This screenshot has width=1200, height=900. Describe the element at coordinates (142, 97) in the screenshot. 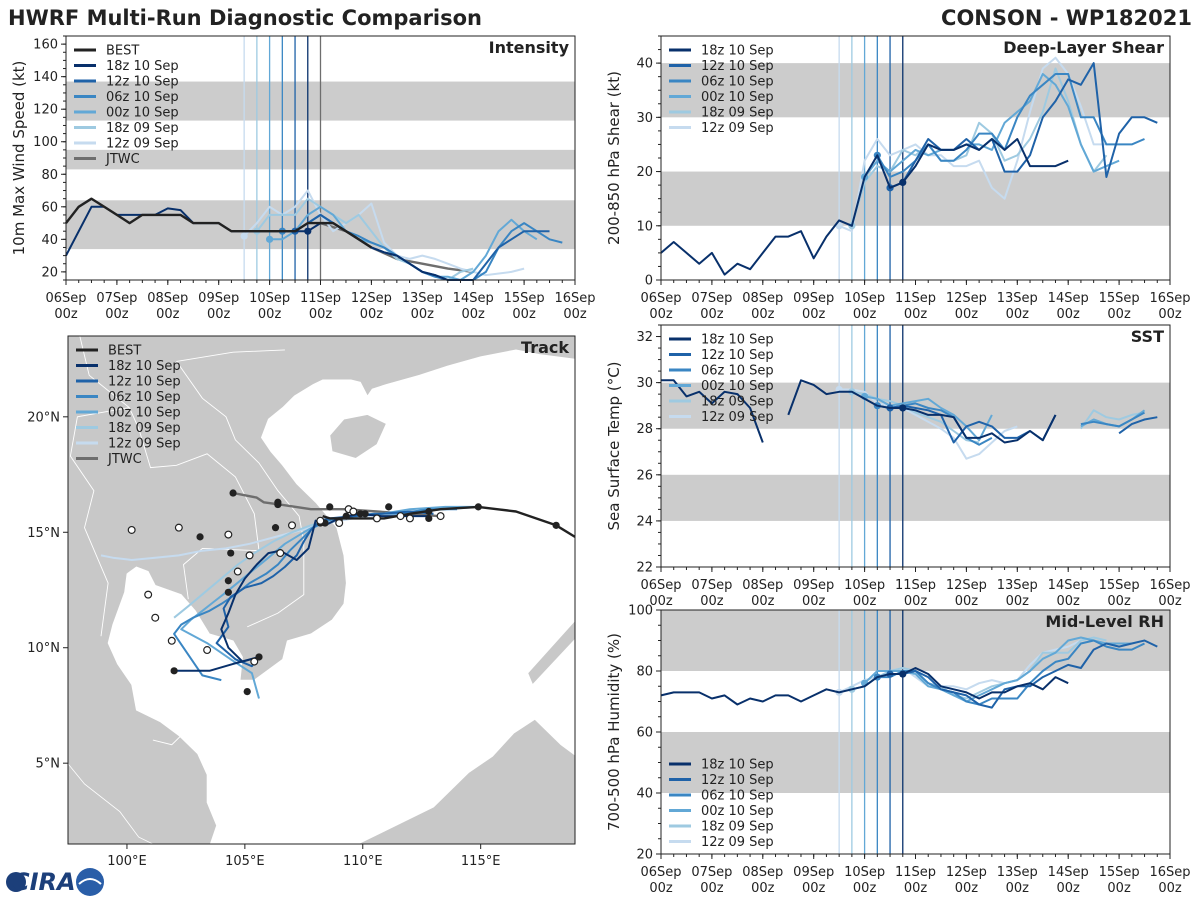

I see `intensity-legend-label-06z-10-sep: 06z 10 Sep` at that location.